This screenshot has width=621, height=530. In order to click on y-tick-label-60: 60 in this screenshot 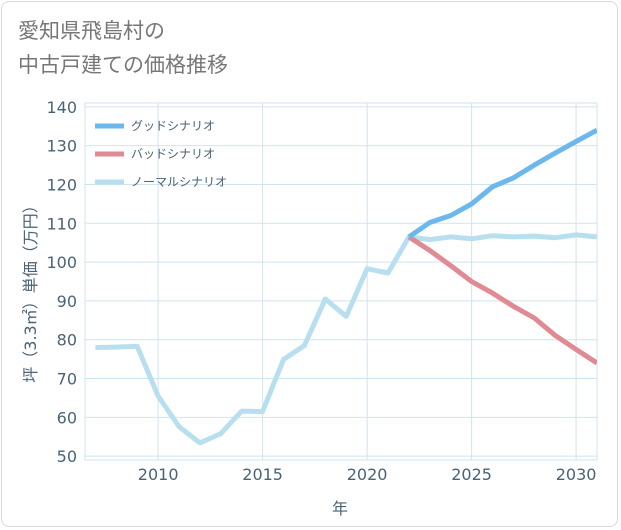, I will do `click(67, 417)`.